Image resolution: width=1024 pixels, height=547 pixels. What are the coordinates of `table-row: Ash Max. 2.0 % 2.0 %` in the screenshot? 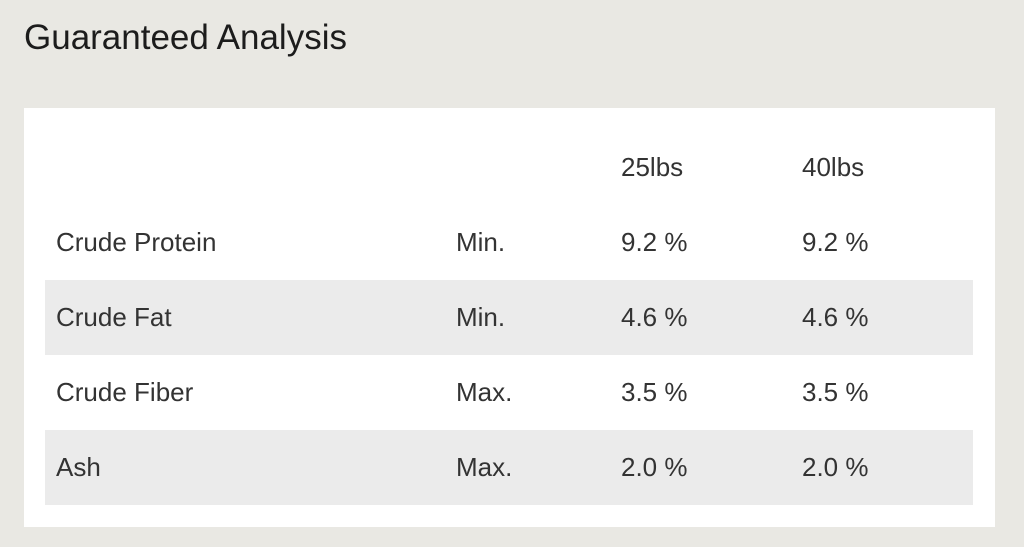 It's located at (509, 467).